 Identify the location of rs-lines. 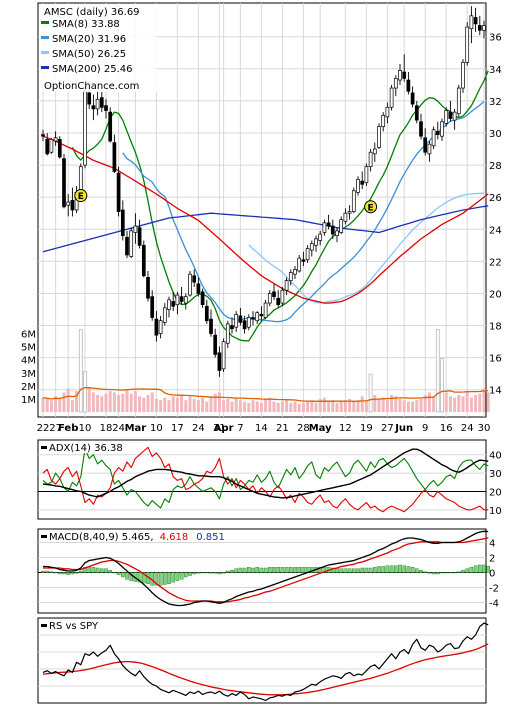
(265, 662).